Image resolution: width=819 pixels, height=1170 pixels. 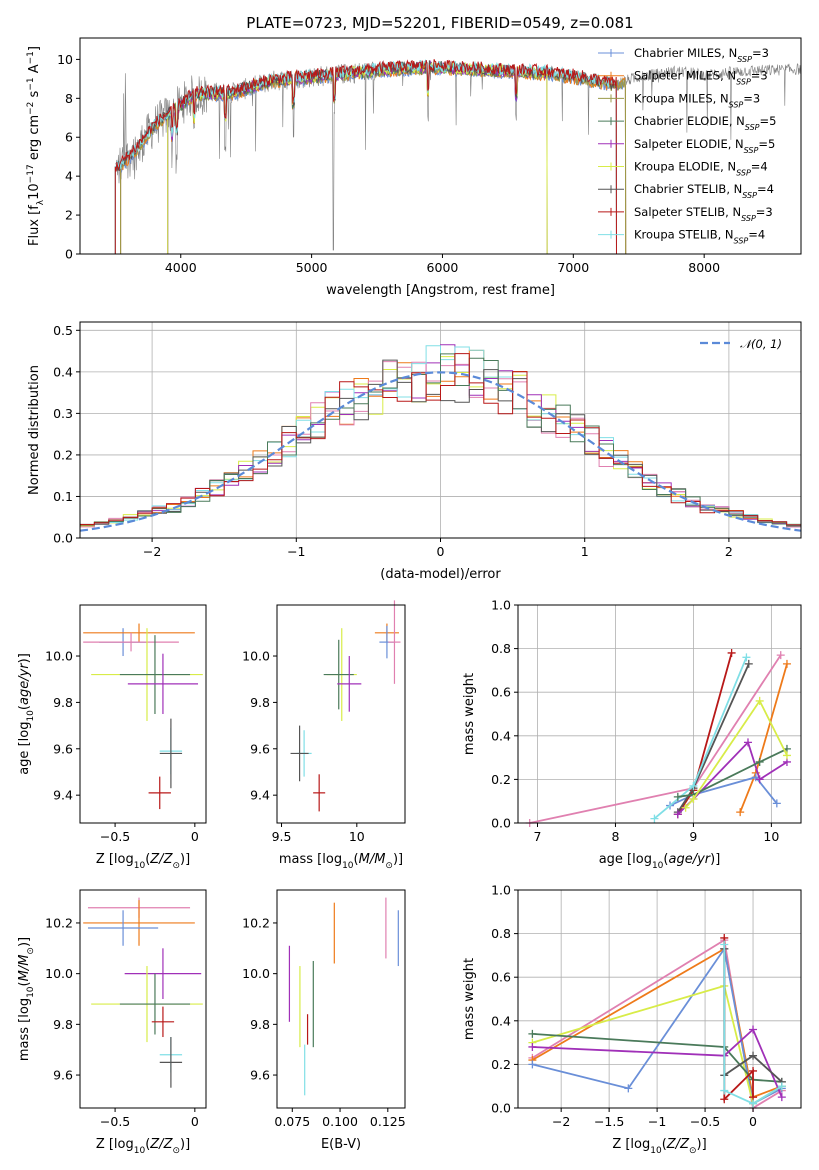 I want to click on x-axis-label: (data-model)/error, so click(x=440, y=574).